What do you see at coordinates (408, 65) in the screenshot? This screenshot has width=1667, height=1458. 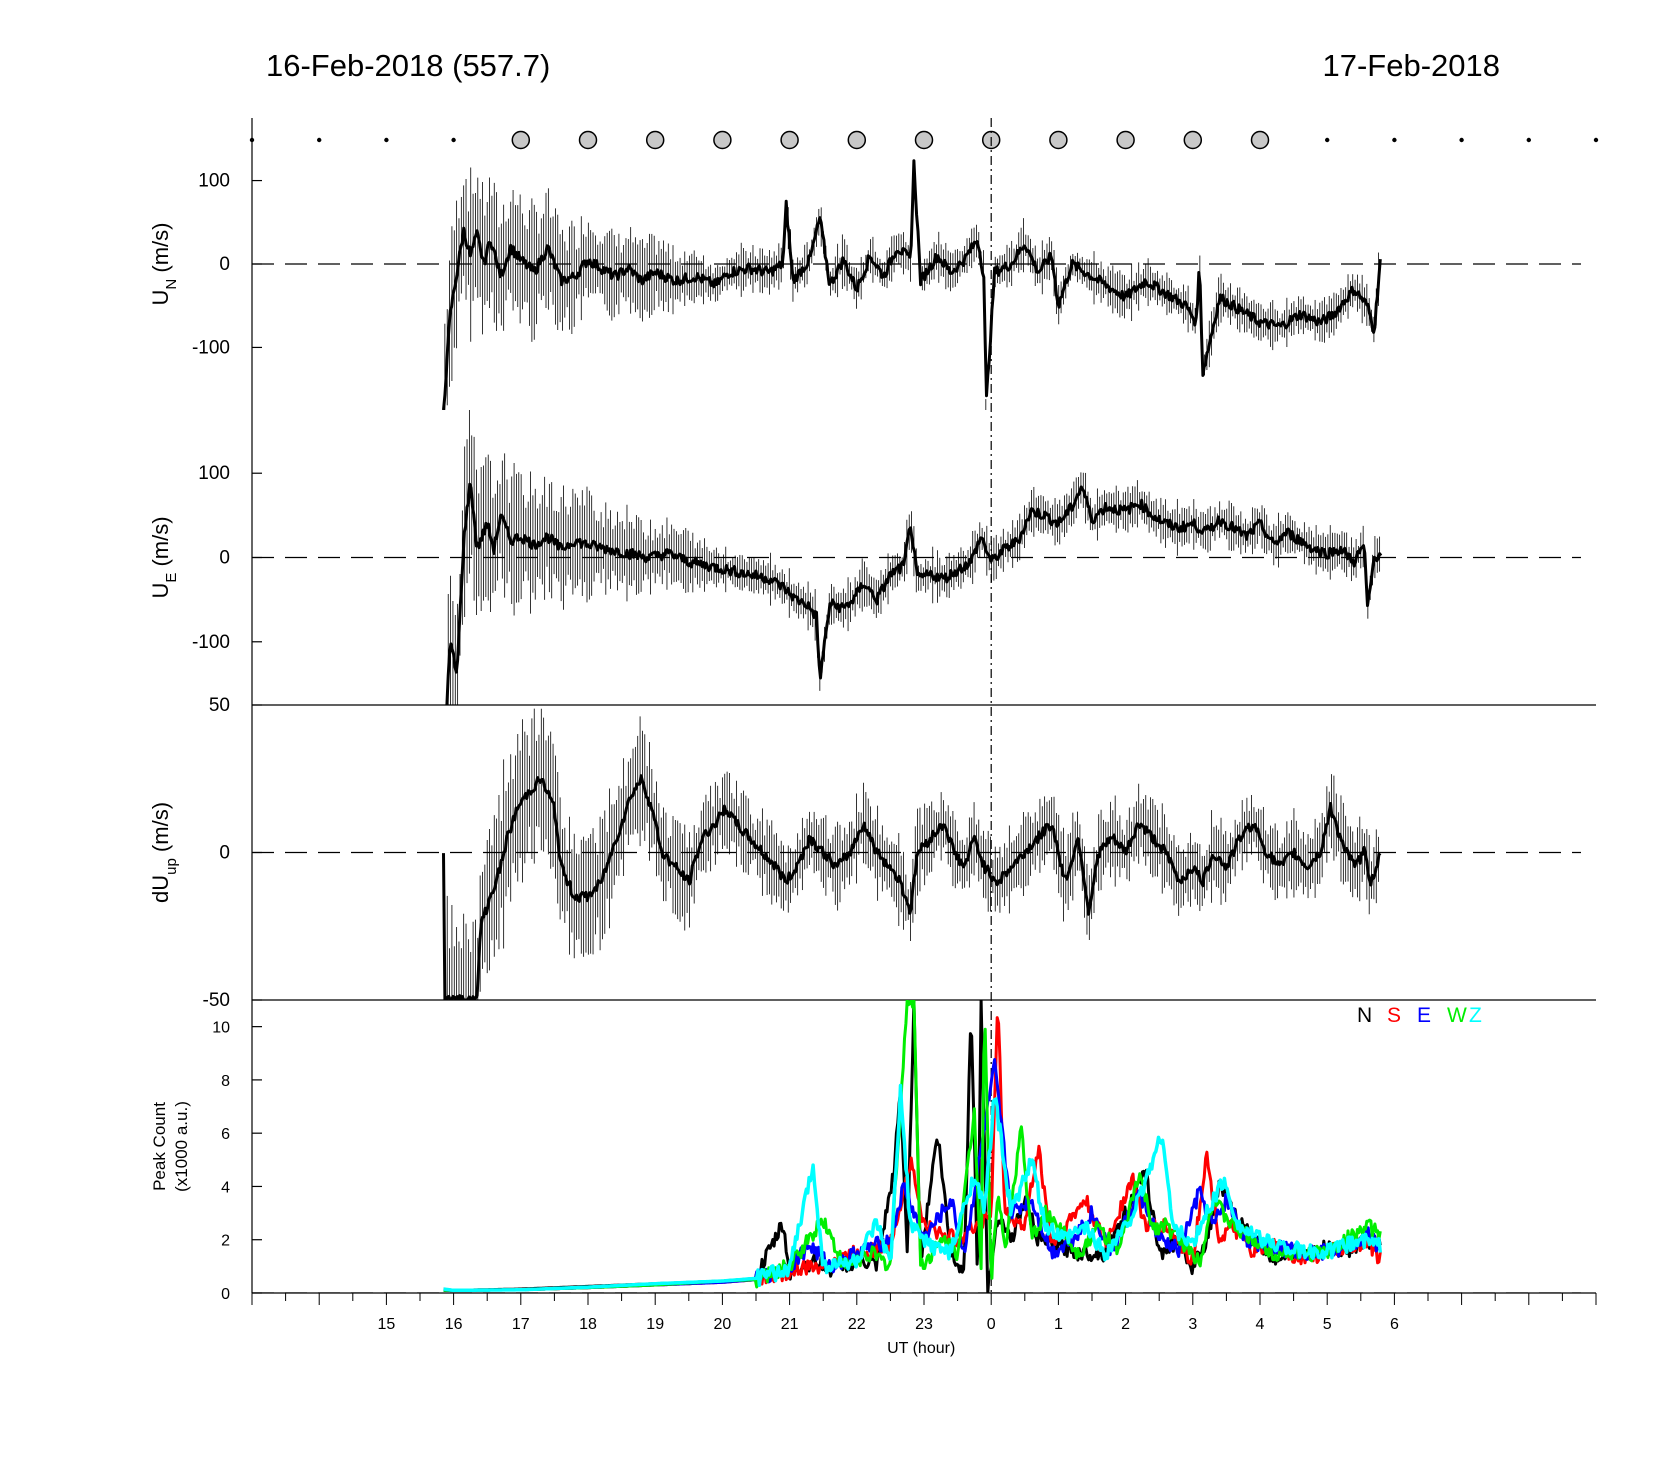 I see `left-date-title: 16-Feb-2018 (557.7)` at bounding box center [408, 65].